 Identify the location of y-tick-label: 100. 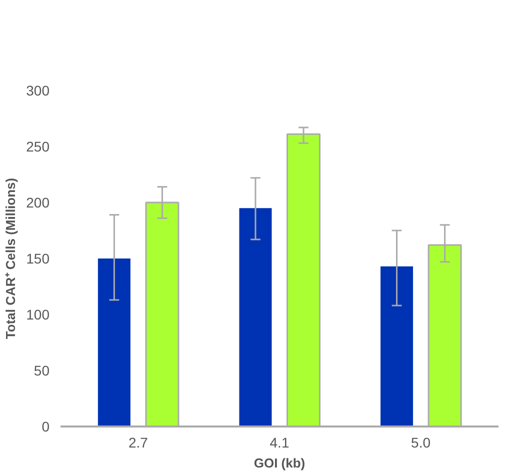
(38, 314).